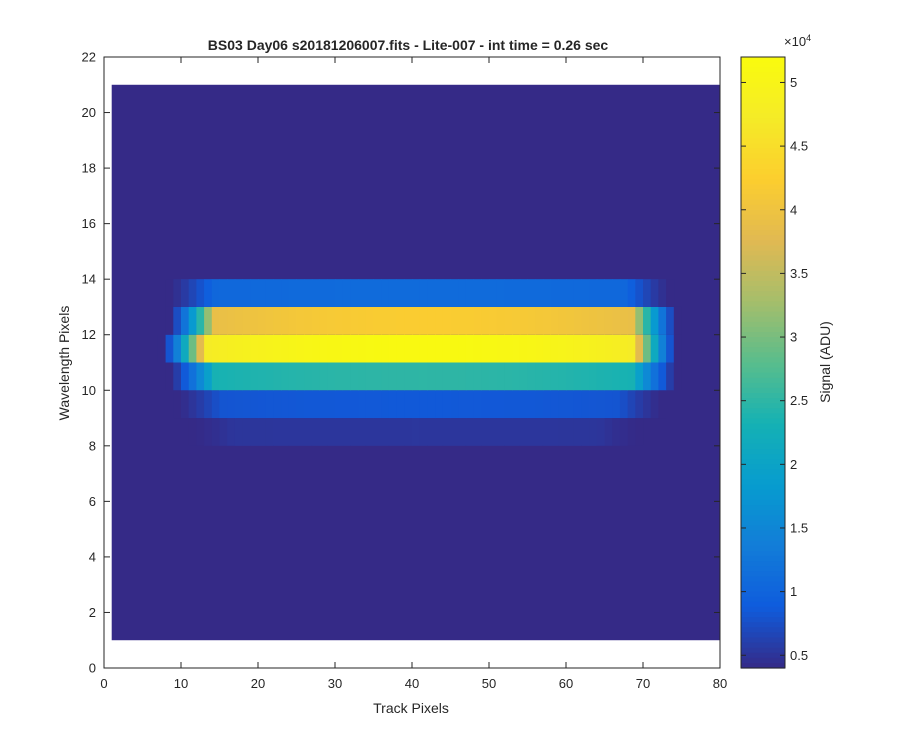 The height and width of the screenshot is (750, 900). Describe the element at coordinates (89, 112) in the screenshot. I see `y-tick-label: 20` at that location.